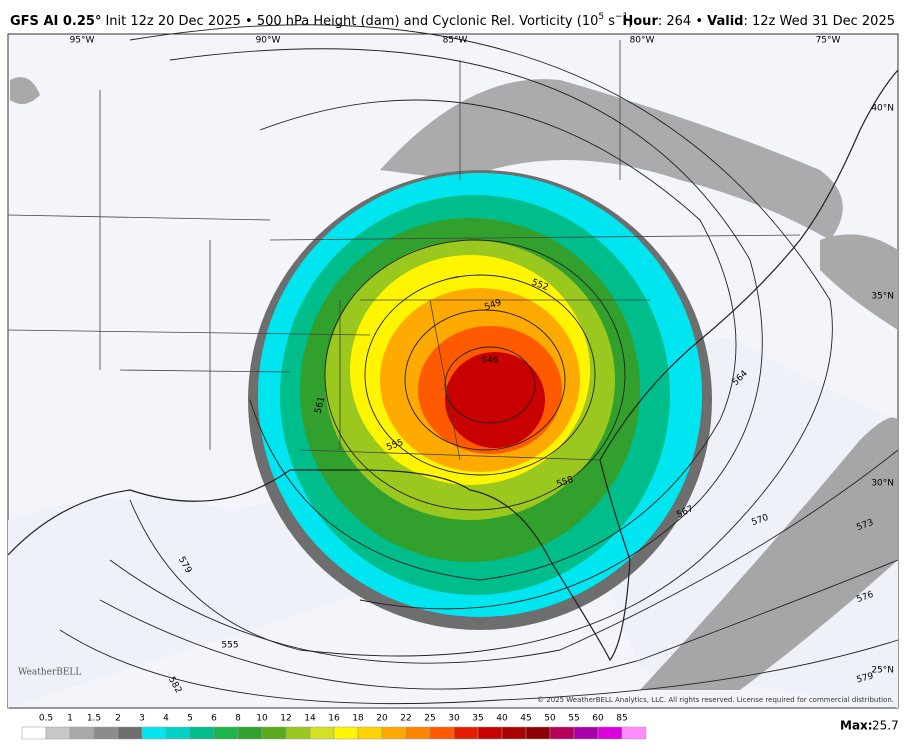  Describe the element at coordinates (882, 297) in the screenshot. I see `latitude-label: 35°N` at that location.